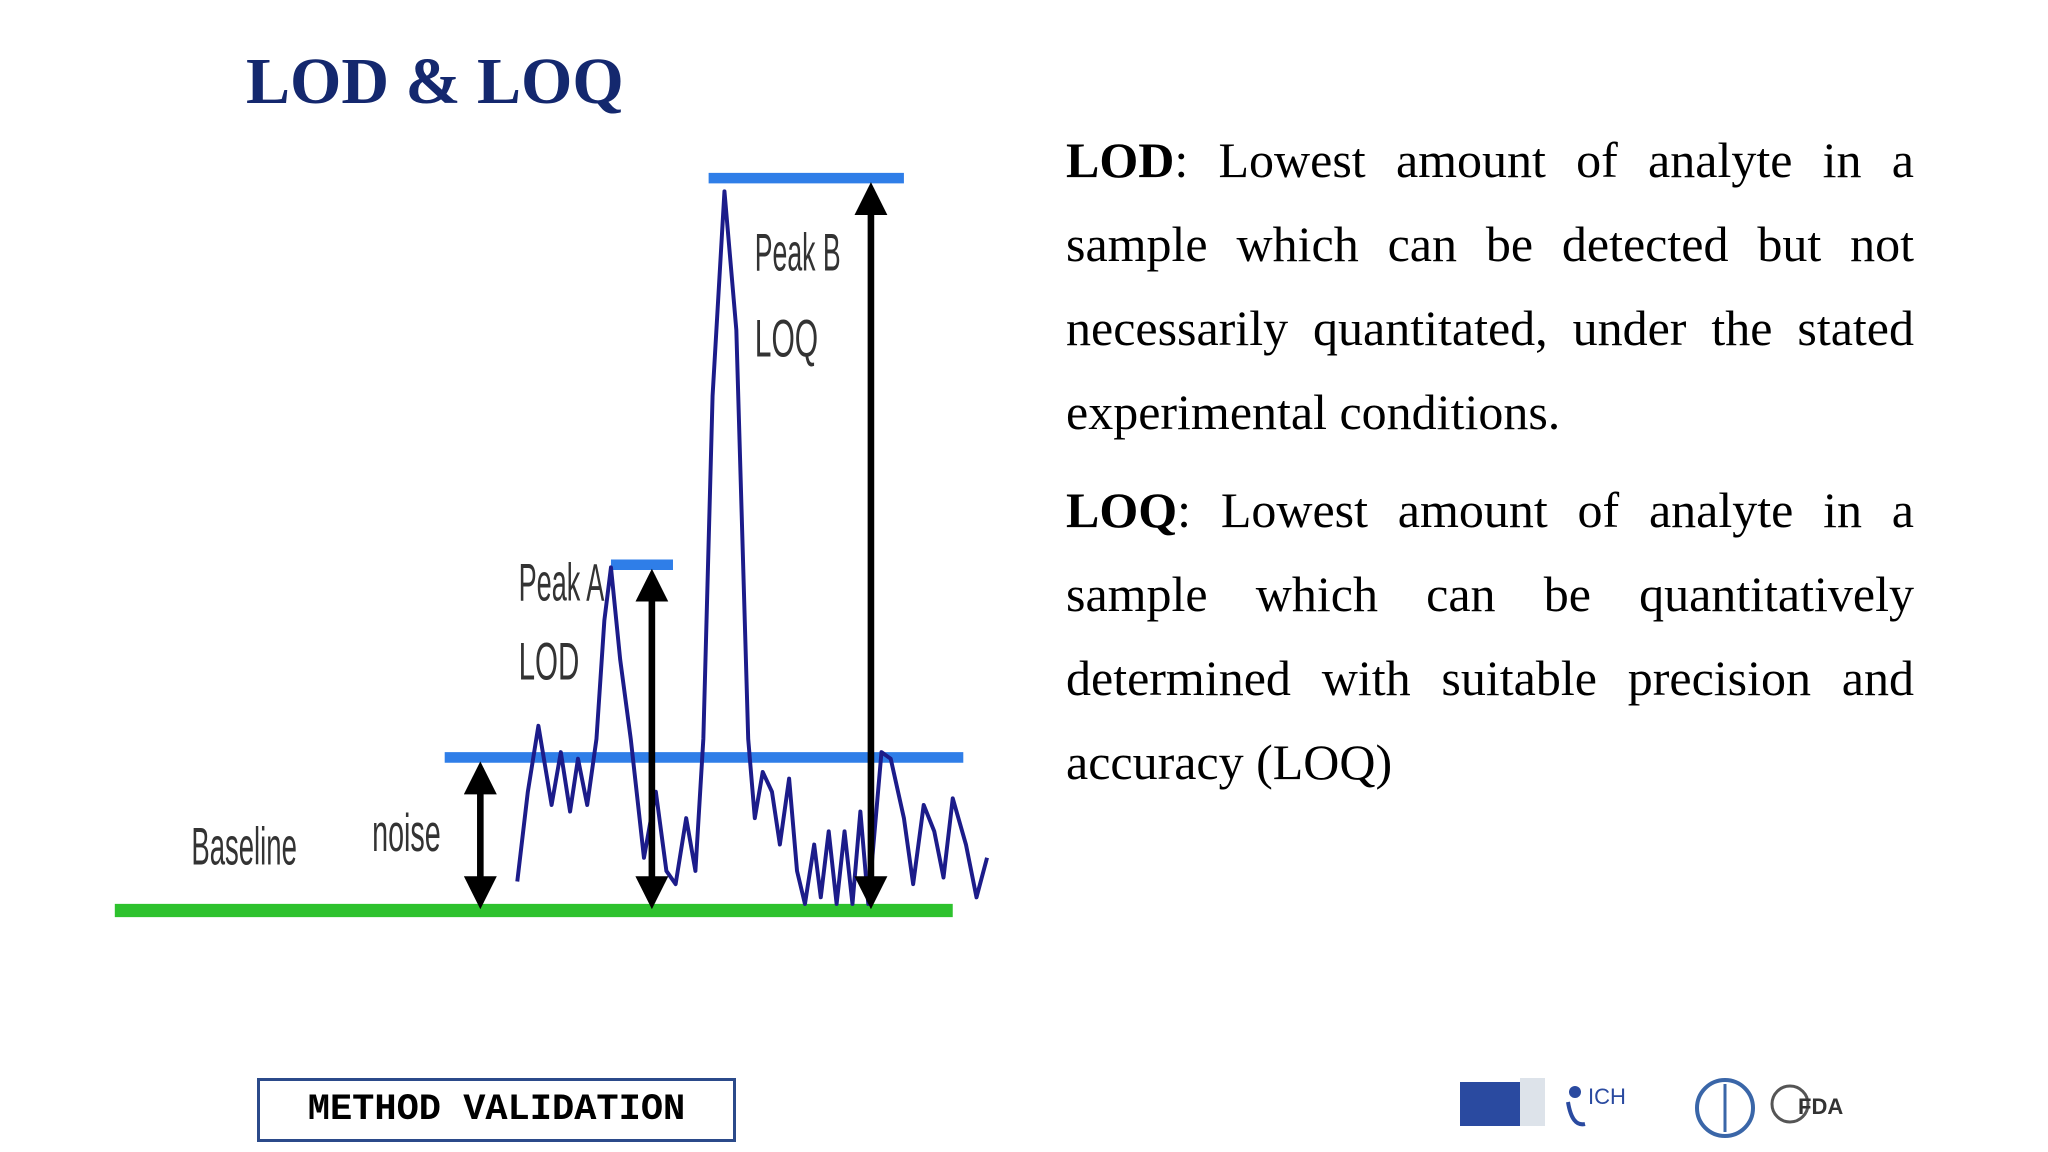 Image resolution: width=2048 pixels, height=1152 pixels. I want to click on title: LOD & LOQ, so click(435, 81).